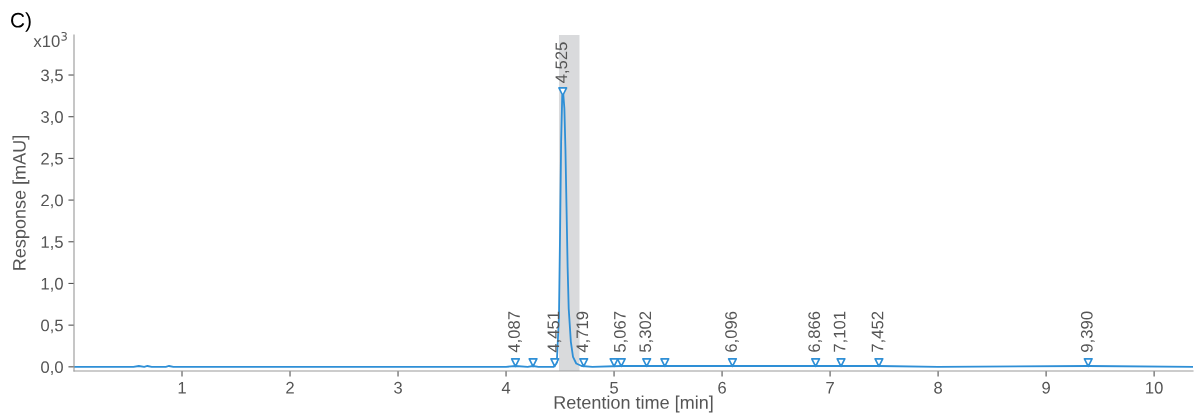 The width and height of the screenshot is (1195, 413). What do you see at coordinates (52, 118) in the screenshot?
I see `y-tick-label: 3,0` at bounding box center [52, 118].